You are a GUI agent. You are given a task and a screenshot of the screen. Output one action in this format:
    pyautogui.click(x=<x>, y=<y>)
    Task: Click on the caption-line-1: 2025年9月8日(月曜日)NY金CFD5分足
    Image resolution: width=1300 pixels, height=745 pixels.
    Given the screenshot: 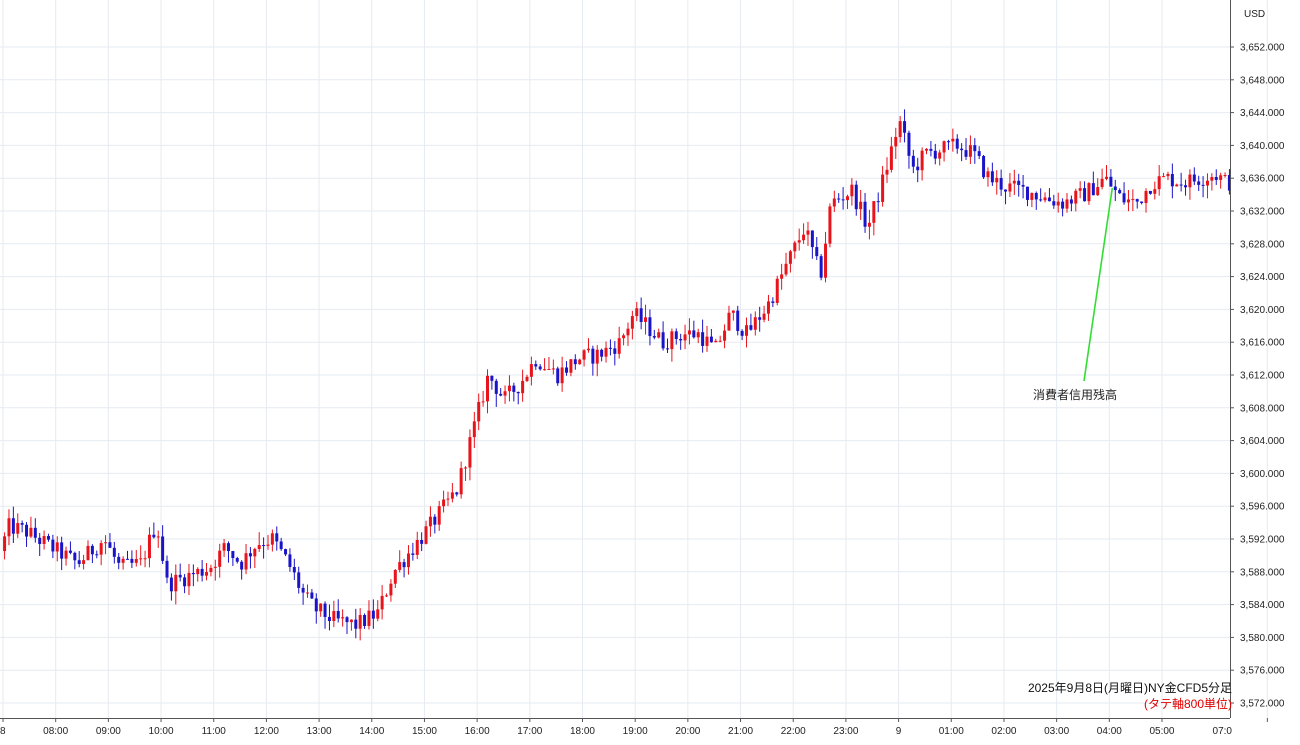 What is the action you would take?
    pyautogui.click(x=1129, y=688)
    